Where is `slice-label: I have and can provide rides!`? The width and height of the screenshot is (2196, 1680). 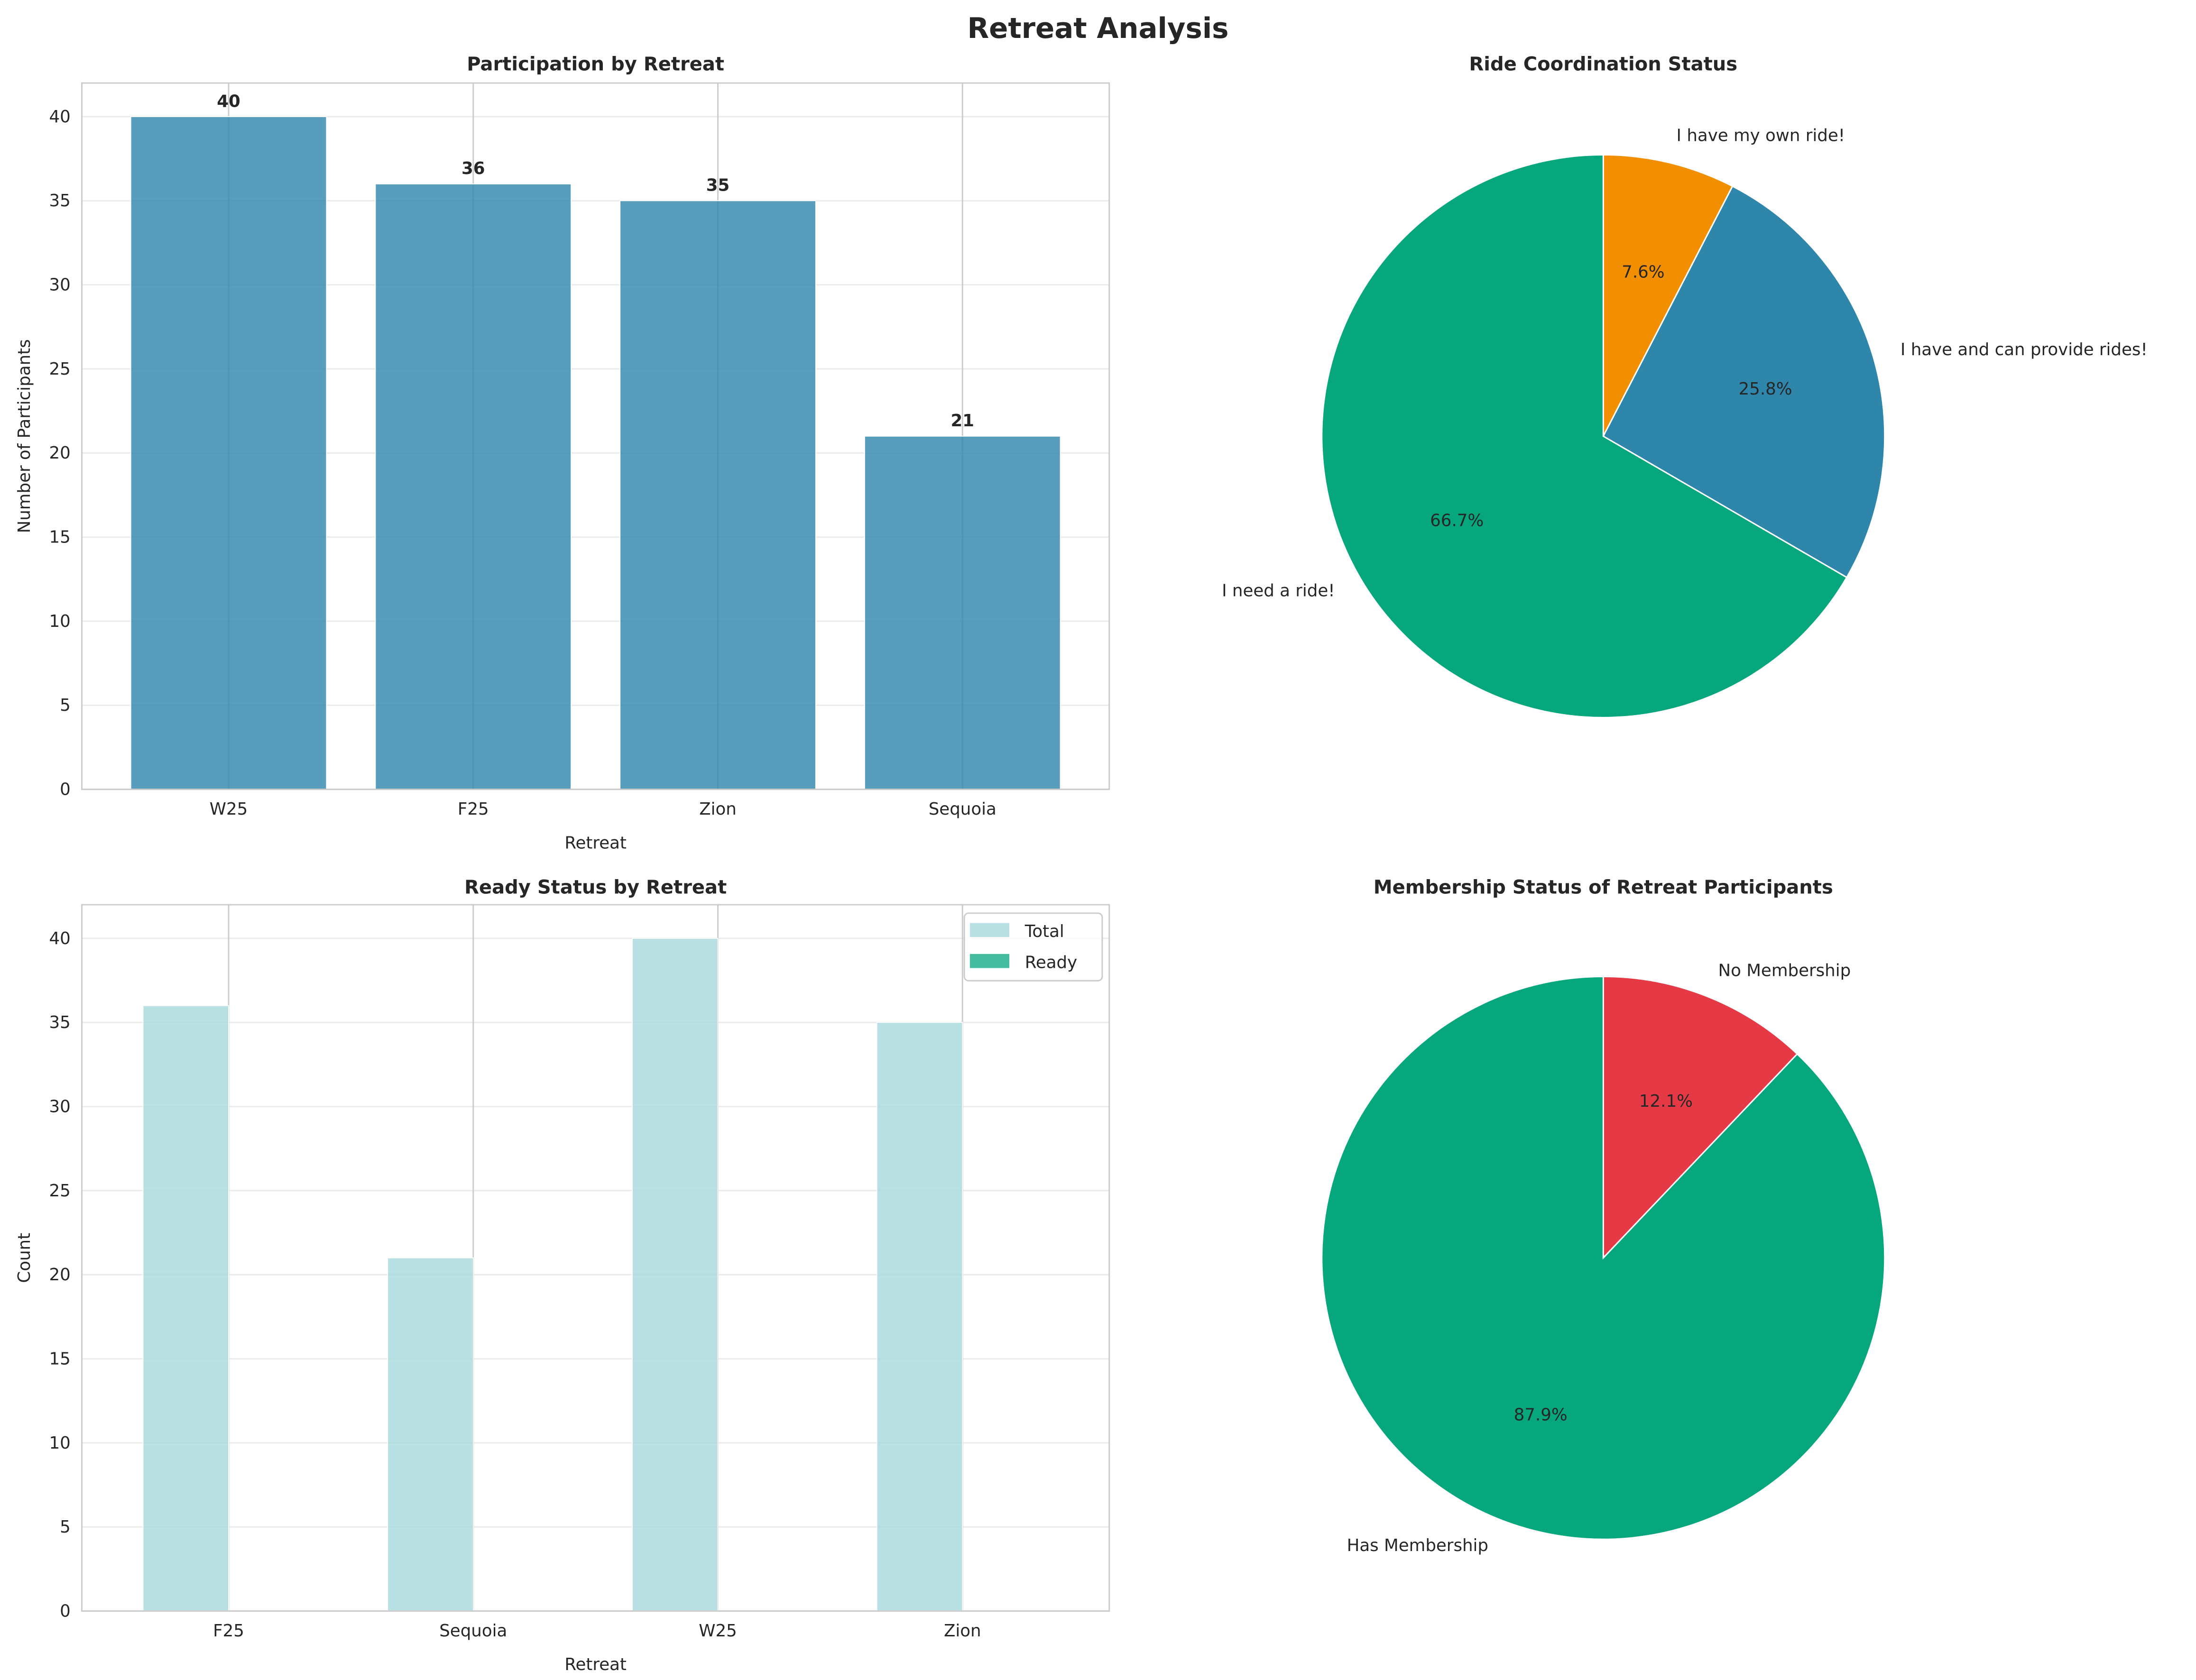
slice-label: I have and can provide rides! is located at coordinates (2024, 349).